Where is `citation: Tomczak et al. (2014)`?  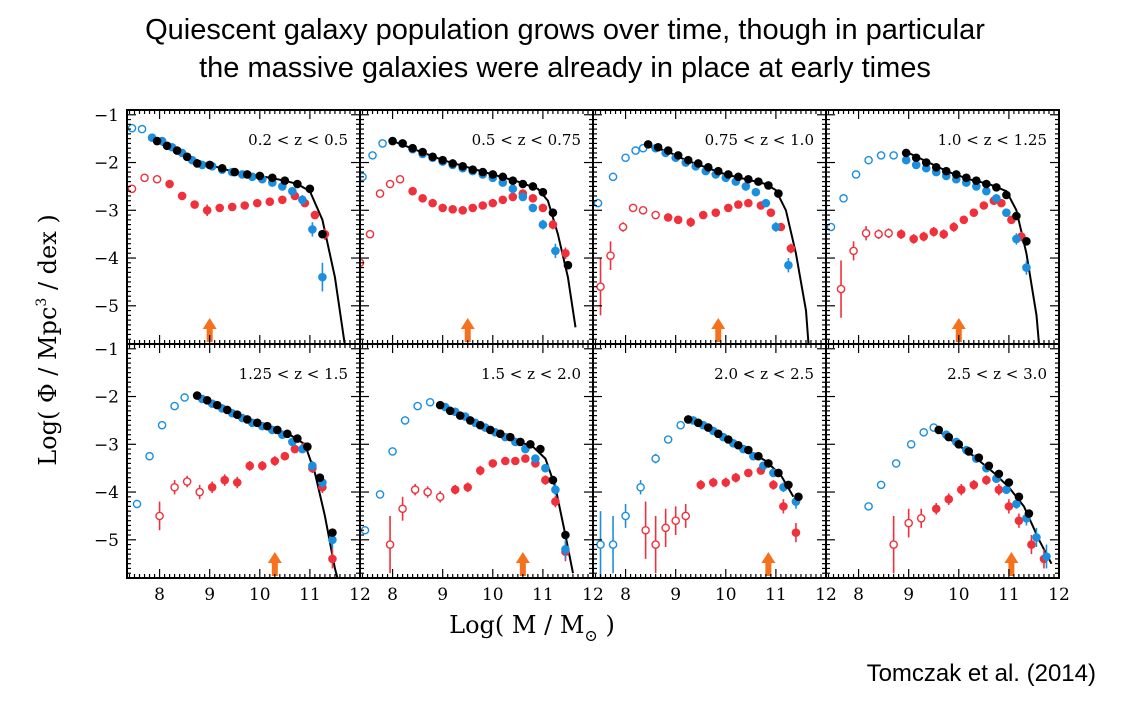 citation: Tomczak et al. (2014) is located at coordinates (981, 673).